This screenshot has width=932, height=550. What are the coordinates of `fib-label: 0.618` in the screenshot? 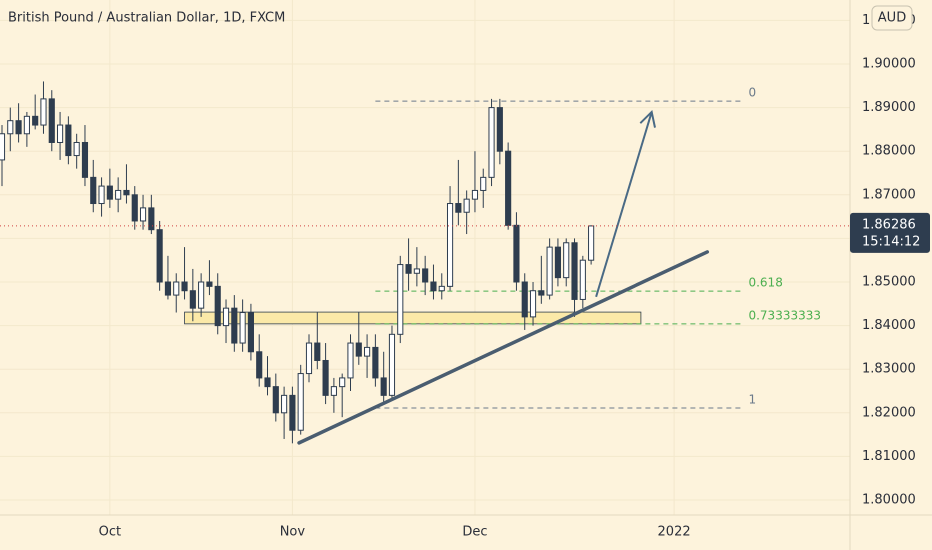 It's located at (765, 283).